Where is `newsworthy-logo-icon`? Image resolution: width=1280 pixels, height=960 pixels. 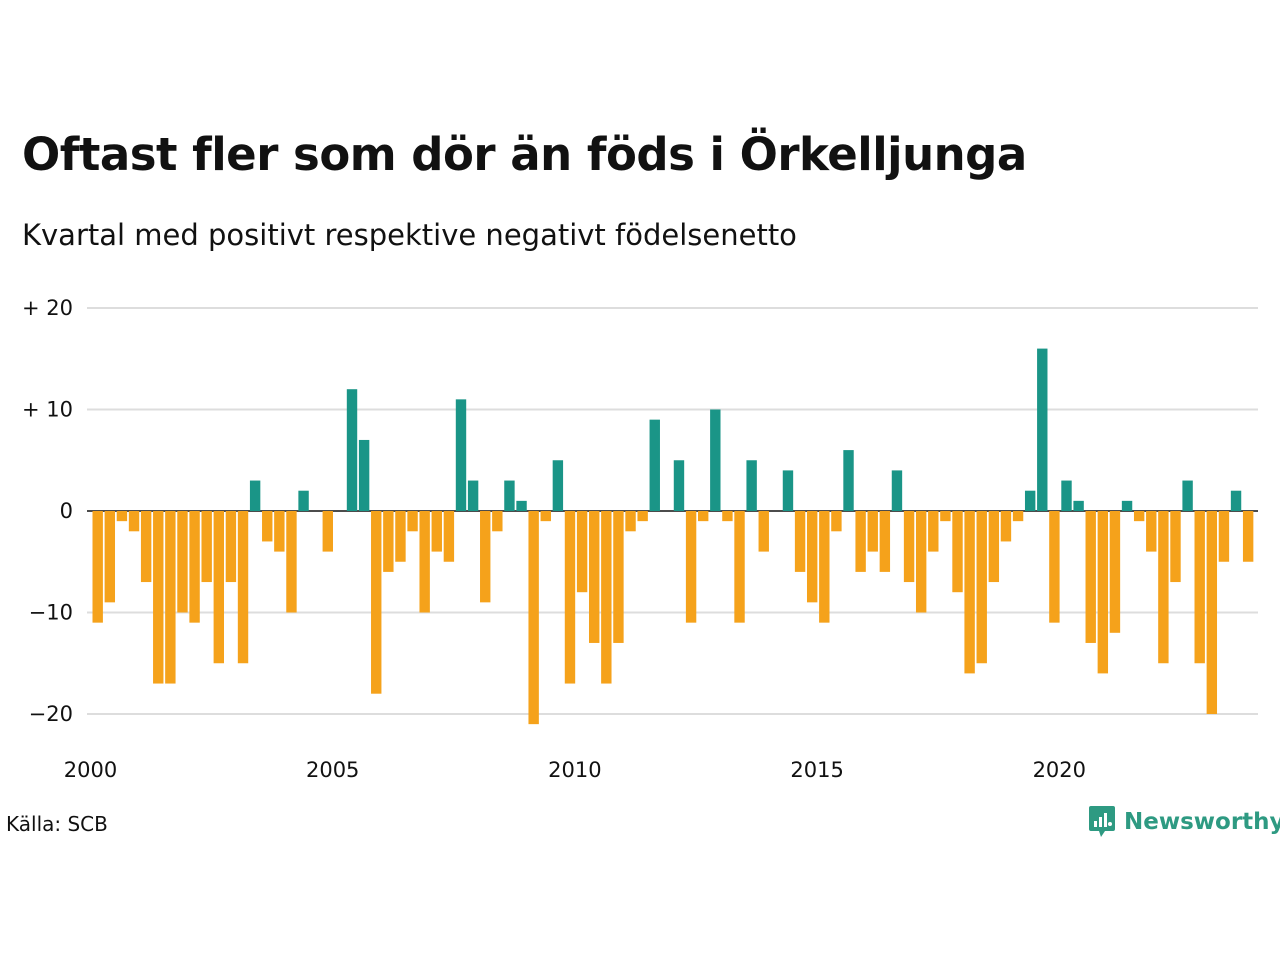
newsworthy-logo-icon is located at coordinates (1102, 821).